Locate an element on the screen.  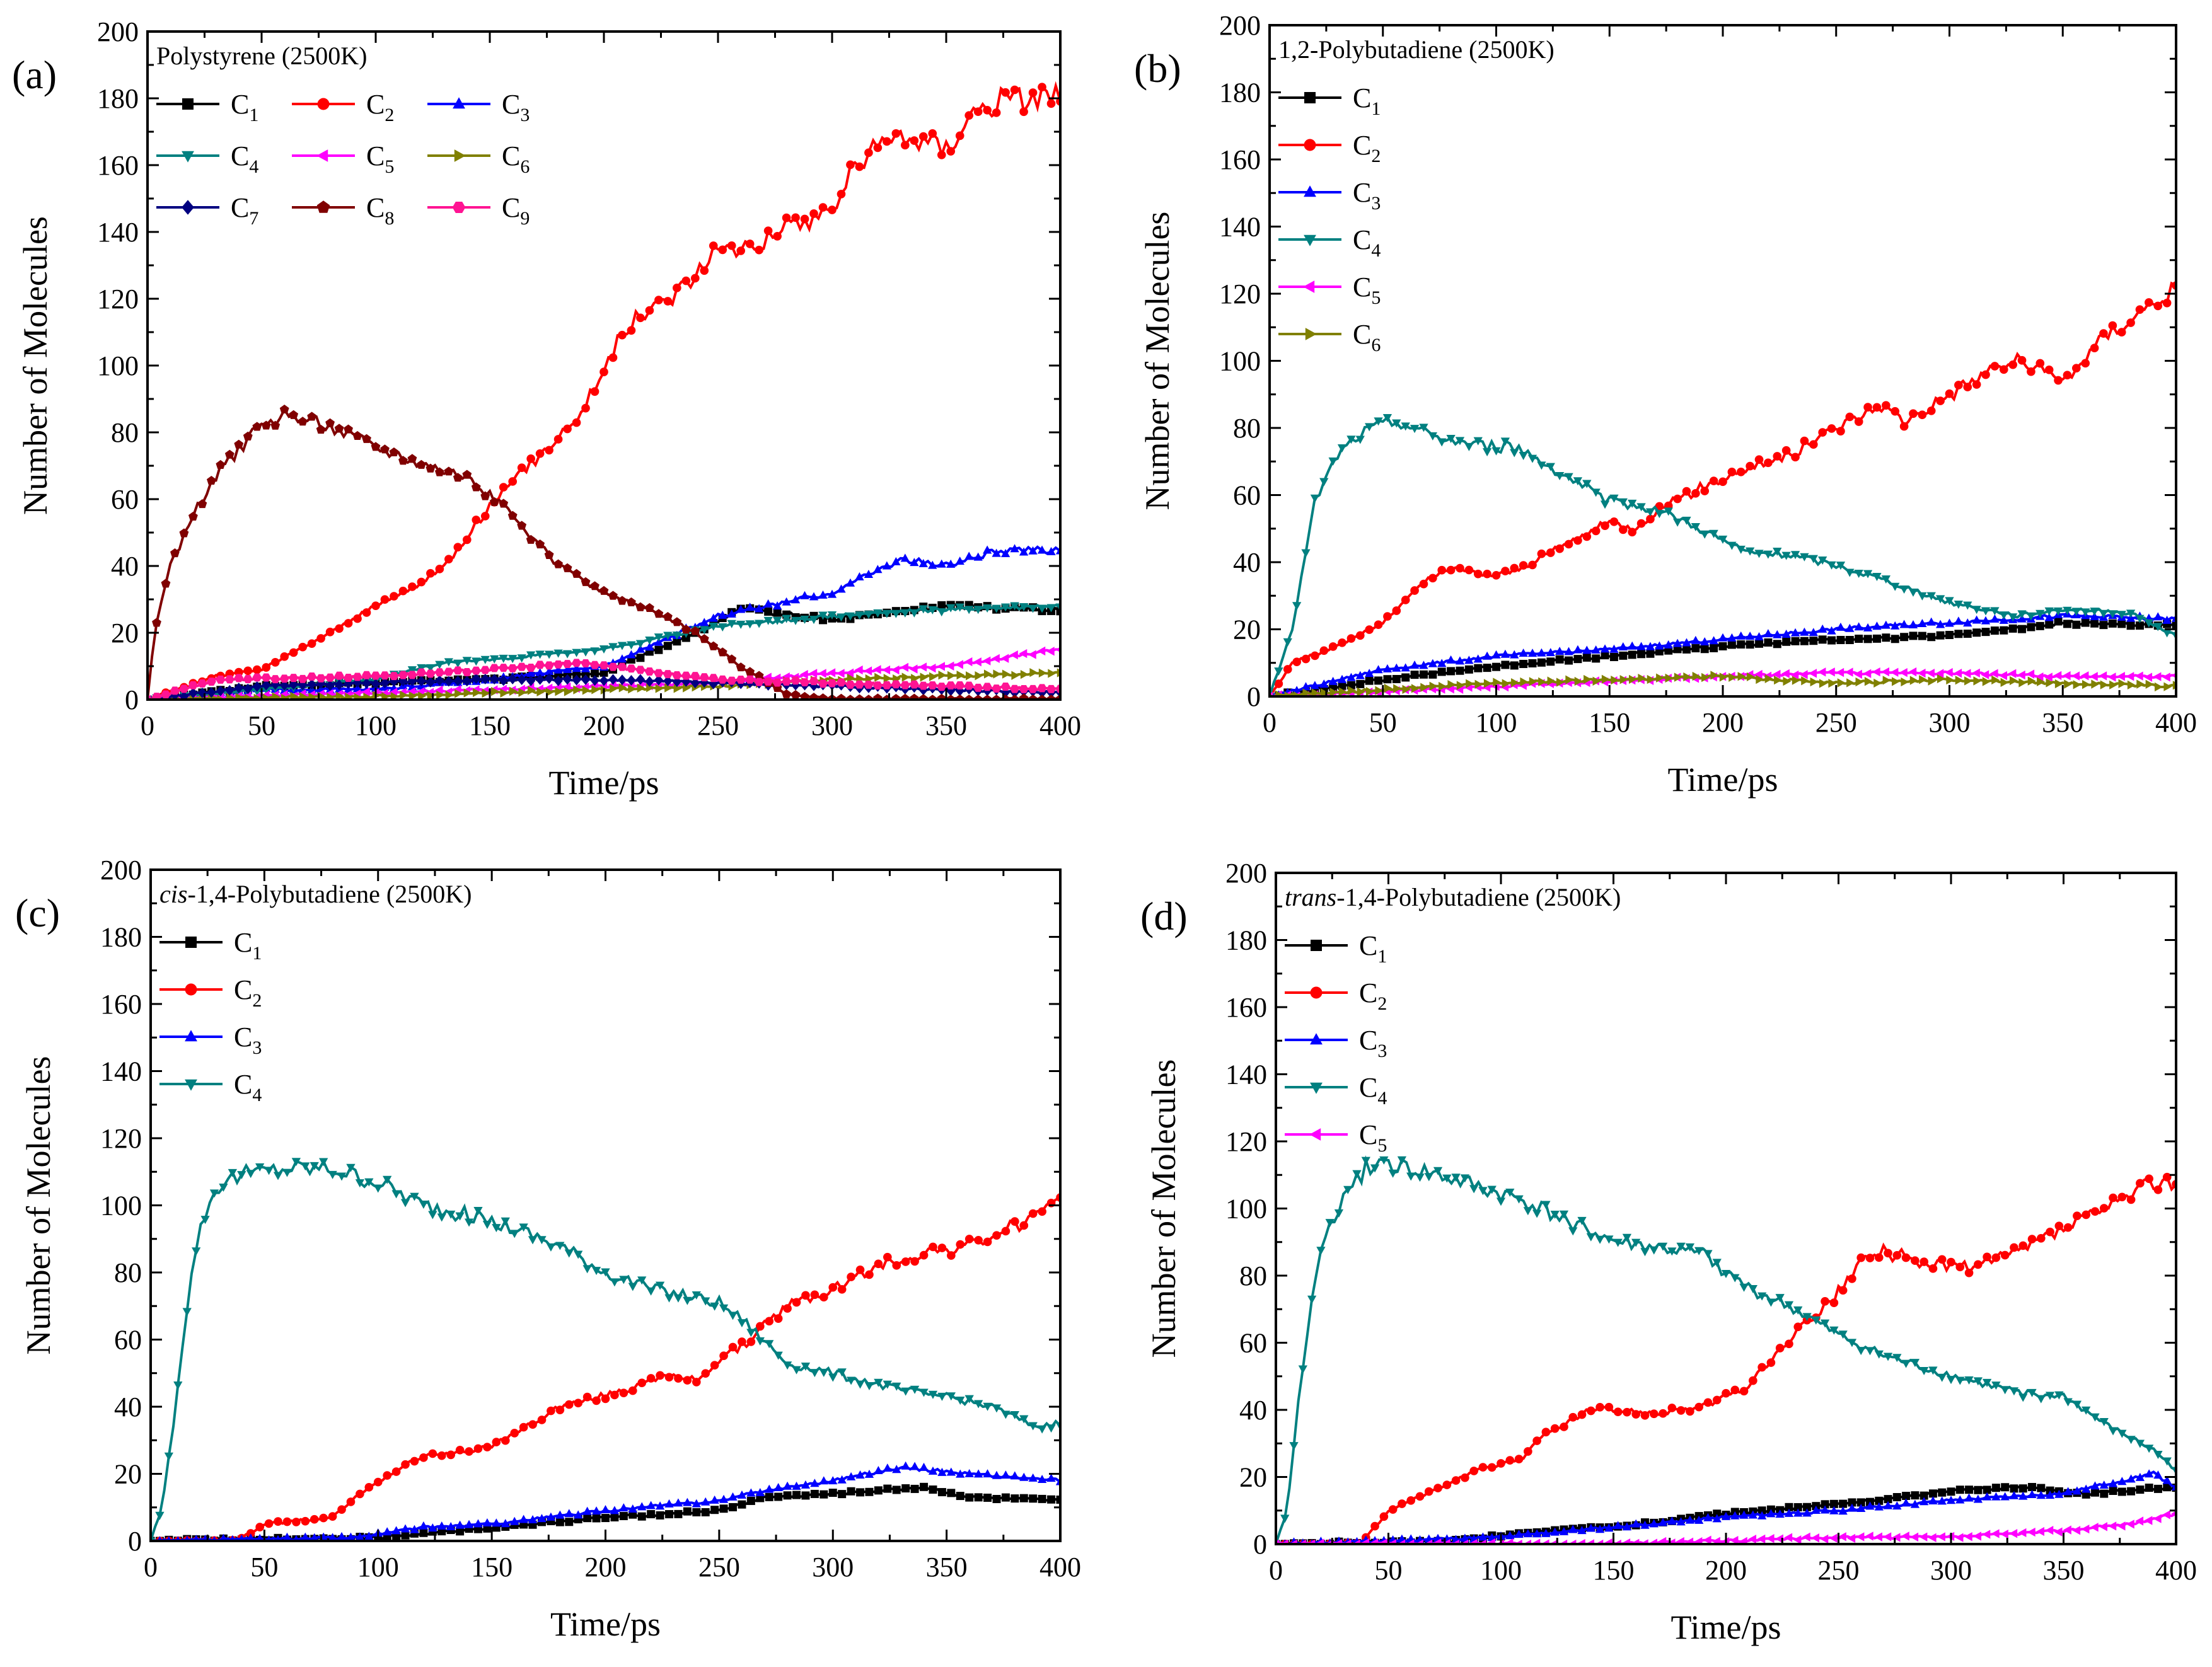
x-tick-label: 200 is located at coordinates (604, 725).